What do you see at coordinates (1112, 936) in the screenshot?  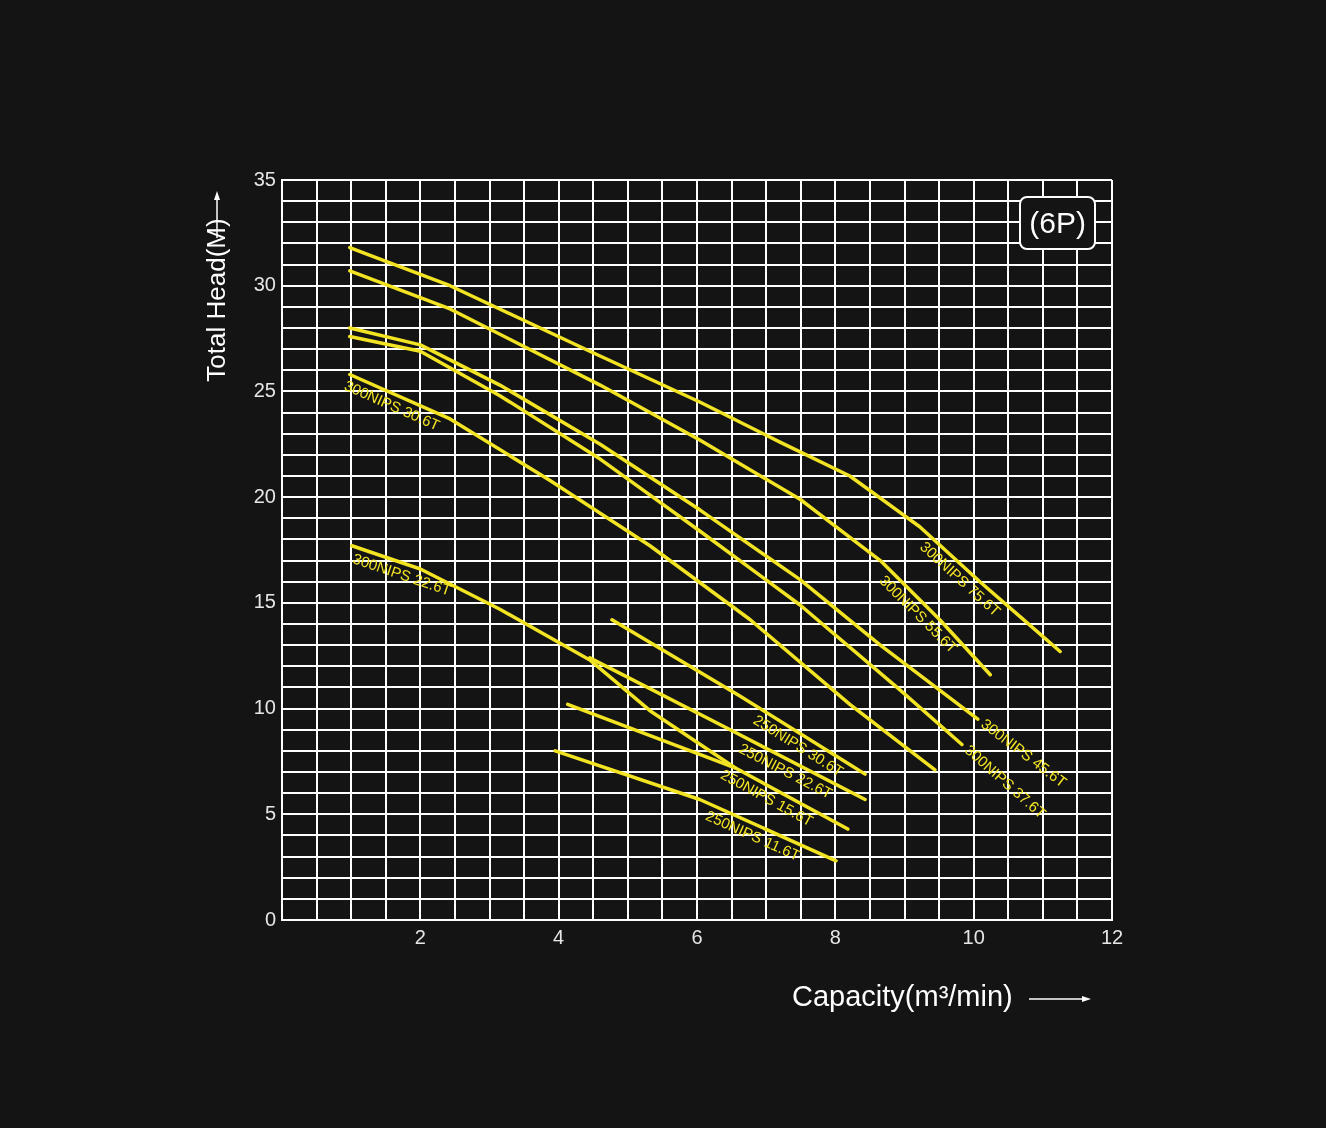 I see `x-tick-label: 12` at bounding box center [1112, 936].